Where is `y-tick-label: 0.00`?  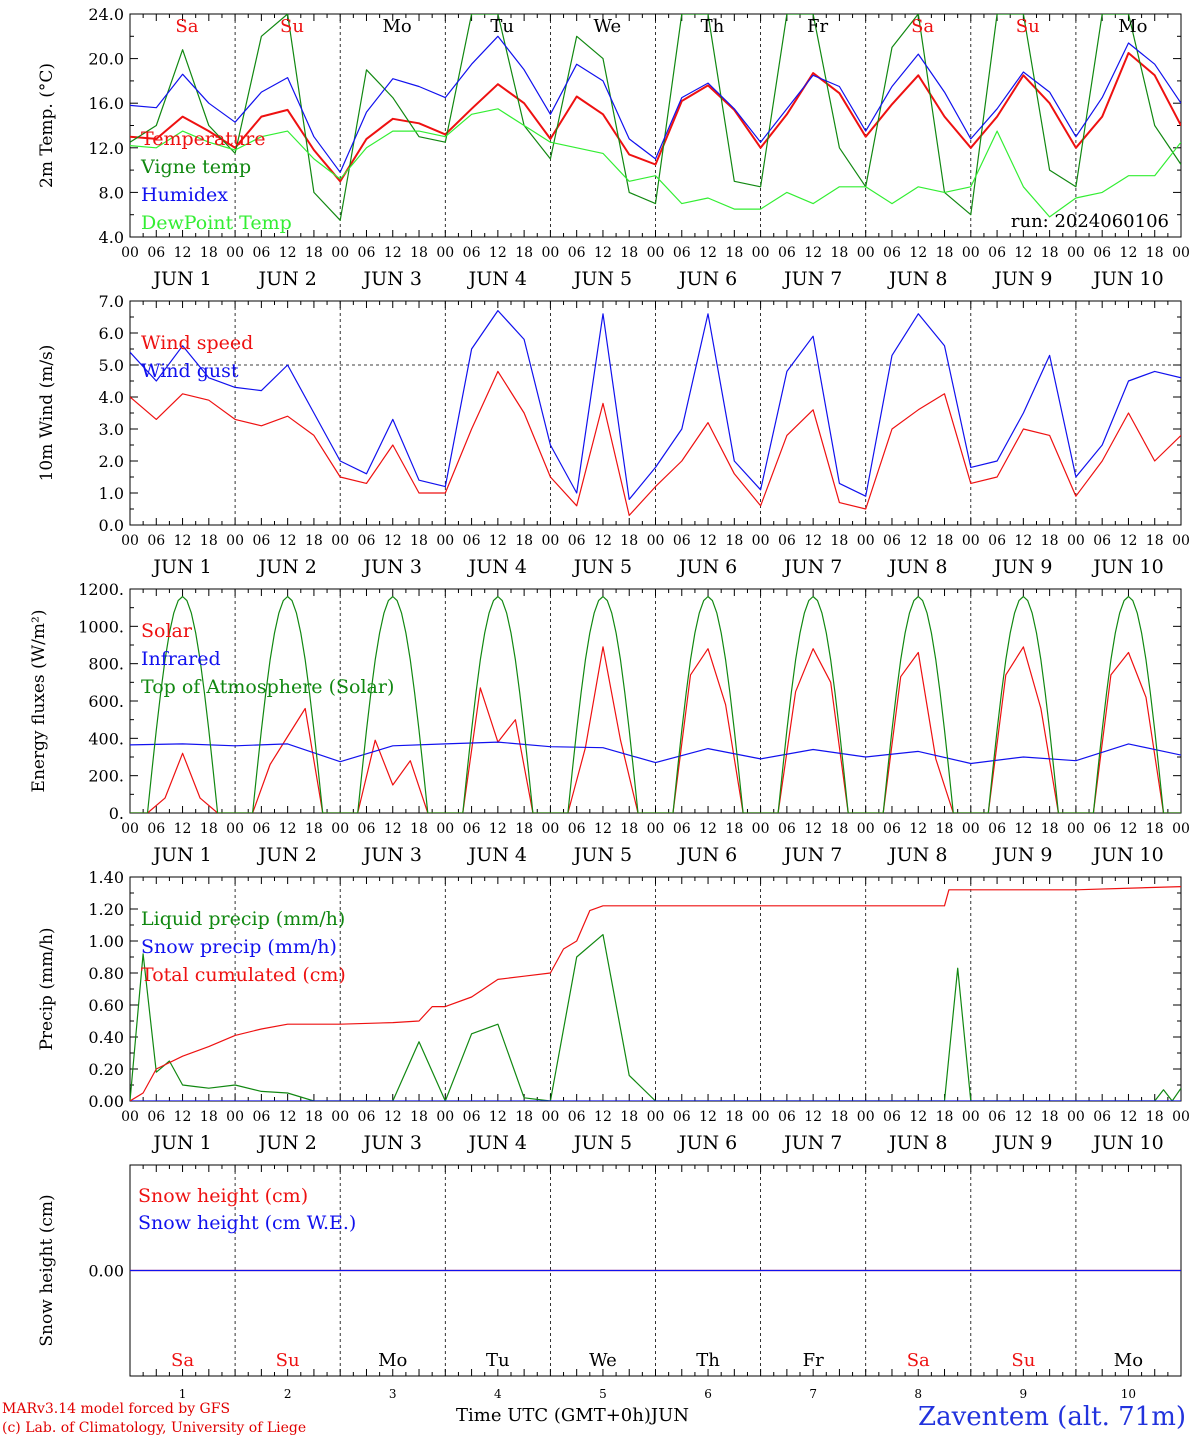
y-tick-label: 0.00 is located at coordinates (106, 1101).